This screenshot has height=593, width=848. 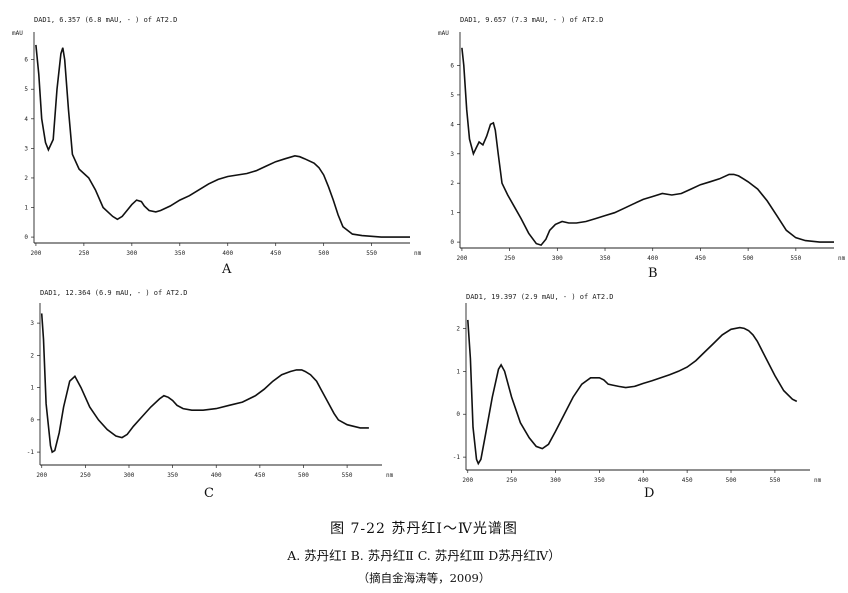 I want to click on tick-labels-c: 200 250 300 350 400 450 500 550 nm -1 0 1 2 3, so click(x=210, y=399).